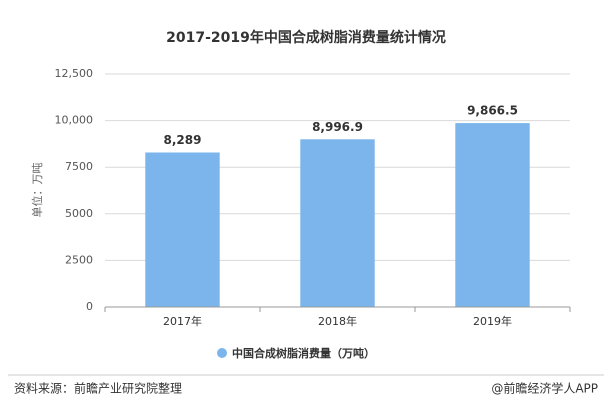 The image size is (612, 416). I want to click on y-tick-label: 5000, so click(79, 213).